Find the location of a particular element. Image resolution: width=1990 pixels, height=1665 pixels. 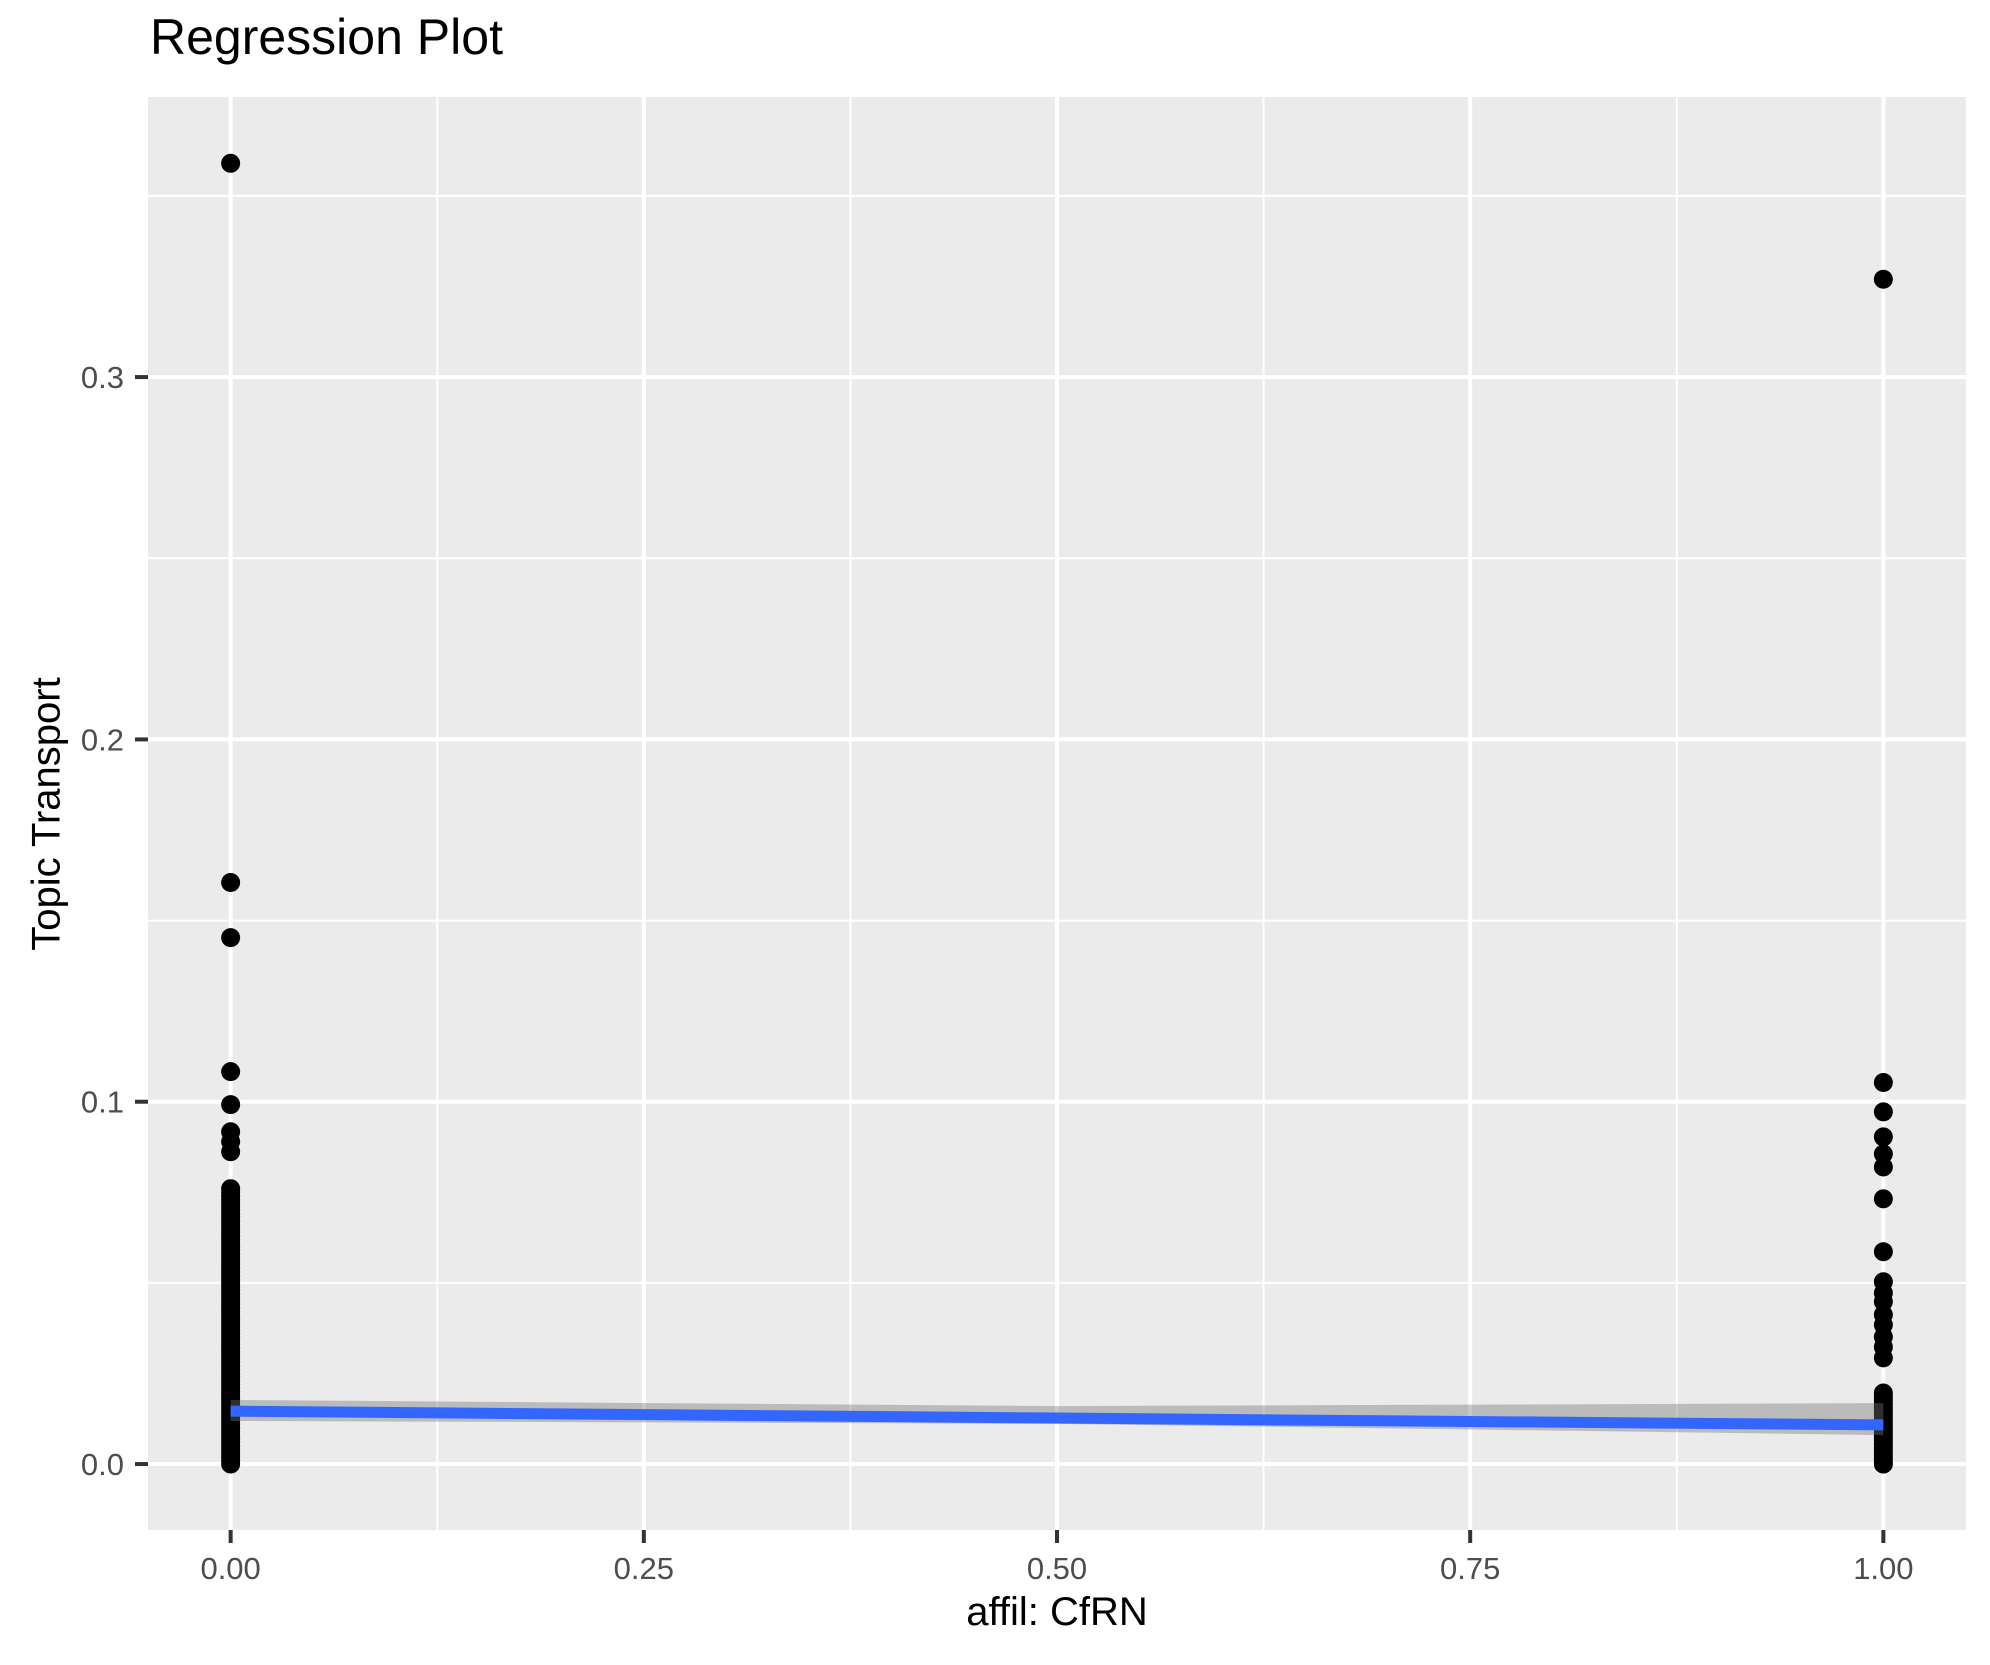

y-tick-label: 0.1 is located at coordinates (102, 1102).